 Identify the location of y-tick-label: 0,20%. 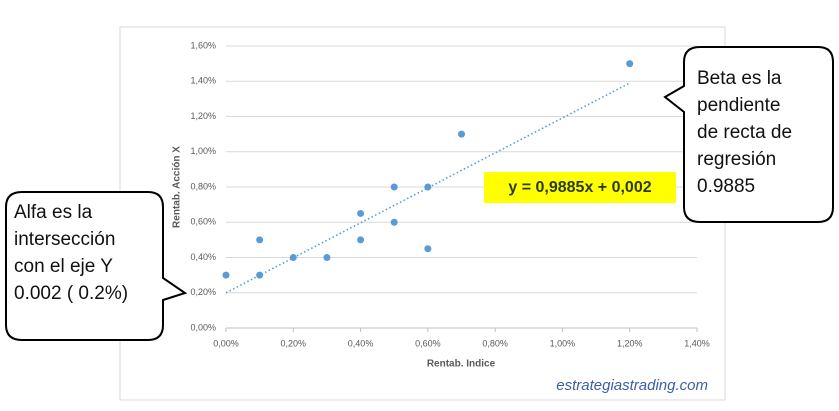
(203, 292).